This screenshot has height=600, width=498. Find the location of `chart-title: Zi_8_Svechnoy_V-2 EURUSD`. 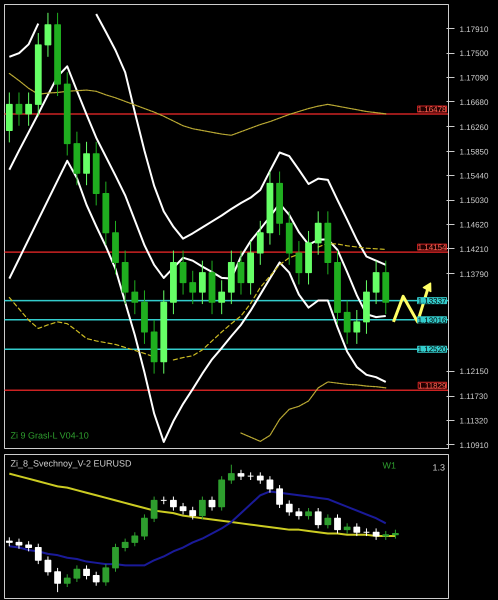

chart-title: Zi_8_Svechnoy_V-2 EURUSD is located at coordinates (71, 463).